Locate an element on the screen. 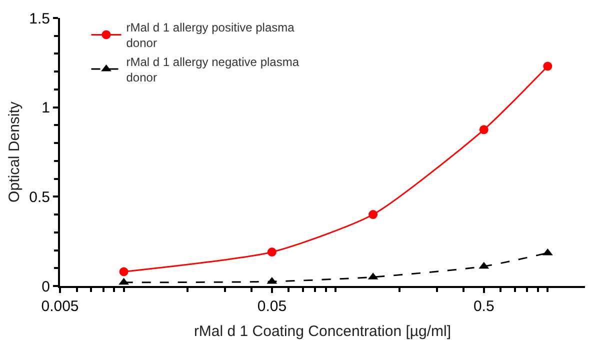 The height and width of the screenshot is (340, 605). x-axis-title: rMal d 1 Coating Concentration [µg/ml] is located at coordinates (323, 331).